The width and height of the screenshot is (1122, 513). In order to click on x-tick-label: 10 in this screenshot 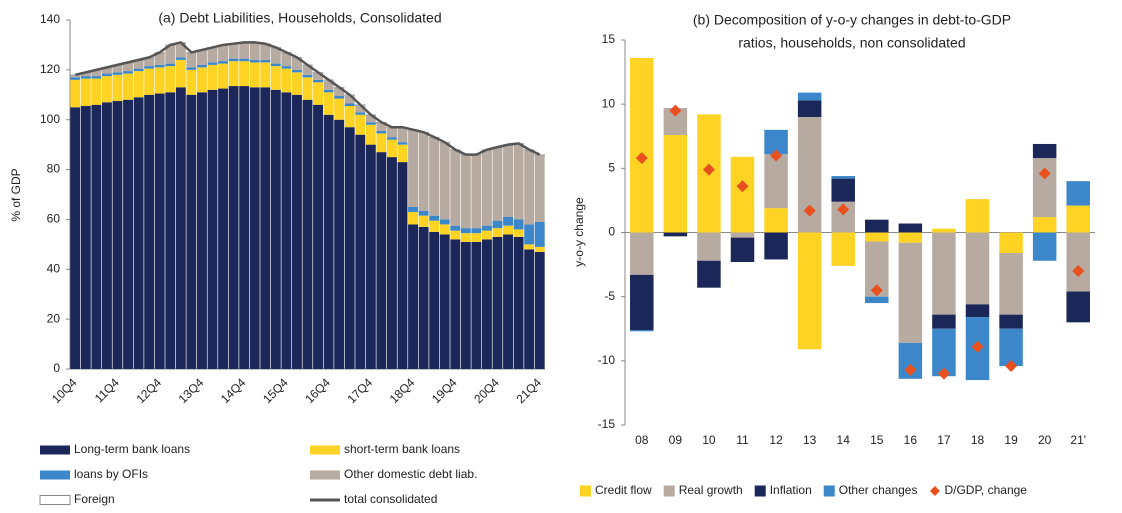, I will do `click(709, 440)`.